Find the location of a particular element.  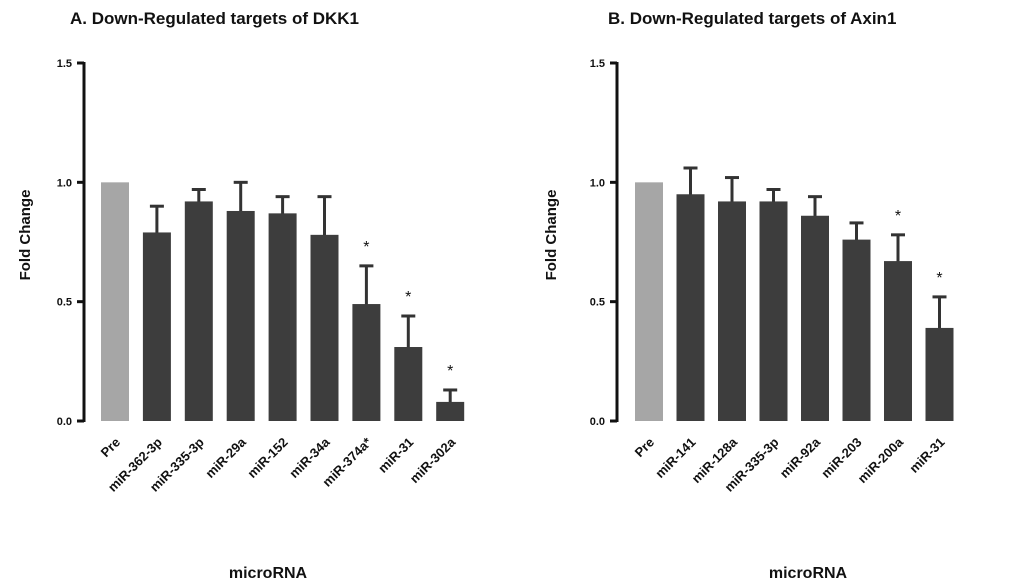

panel-b-y-tick-label: 1.5 is located at coordinates (597, 64).